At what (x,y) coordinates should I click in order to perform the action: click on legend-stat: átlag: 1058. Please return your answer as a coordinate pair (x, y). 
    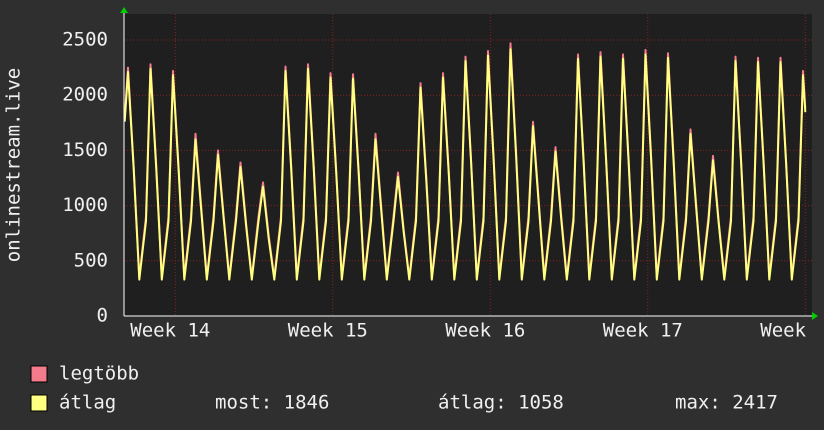
    Looking at the image, I should click on (501, 403).